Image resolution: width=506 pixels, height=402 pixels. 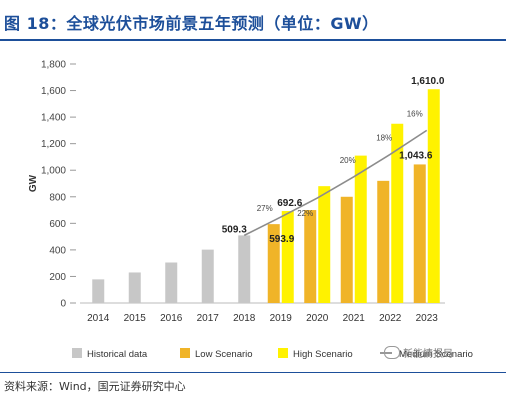 What do you see at coordinates (134, 287) in the screenshot?
I see `bar-historical-2015` at bounding box center [134, 287].